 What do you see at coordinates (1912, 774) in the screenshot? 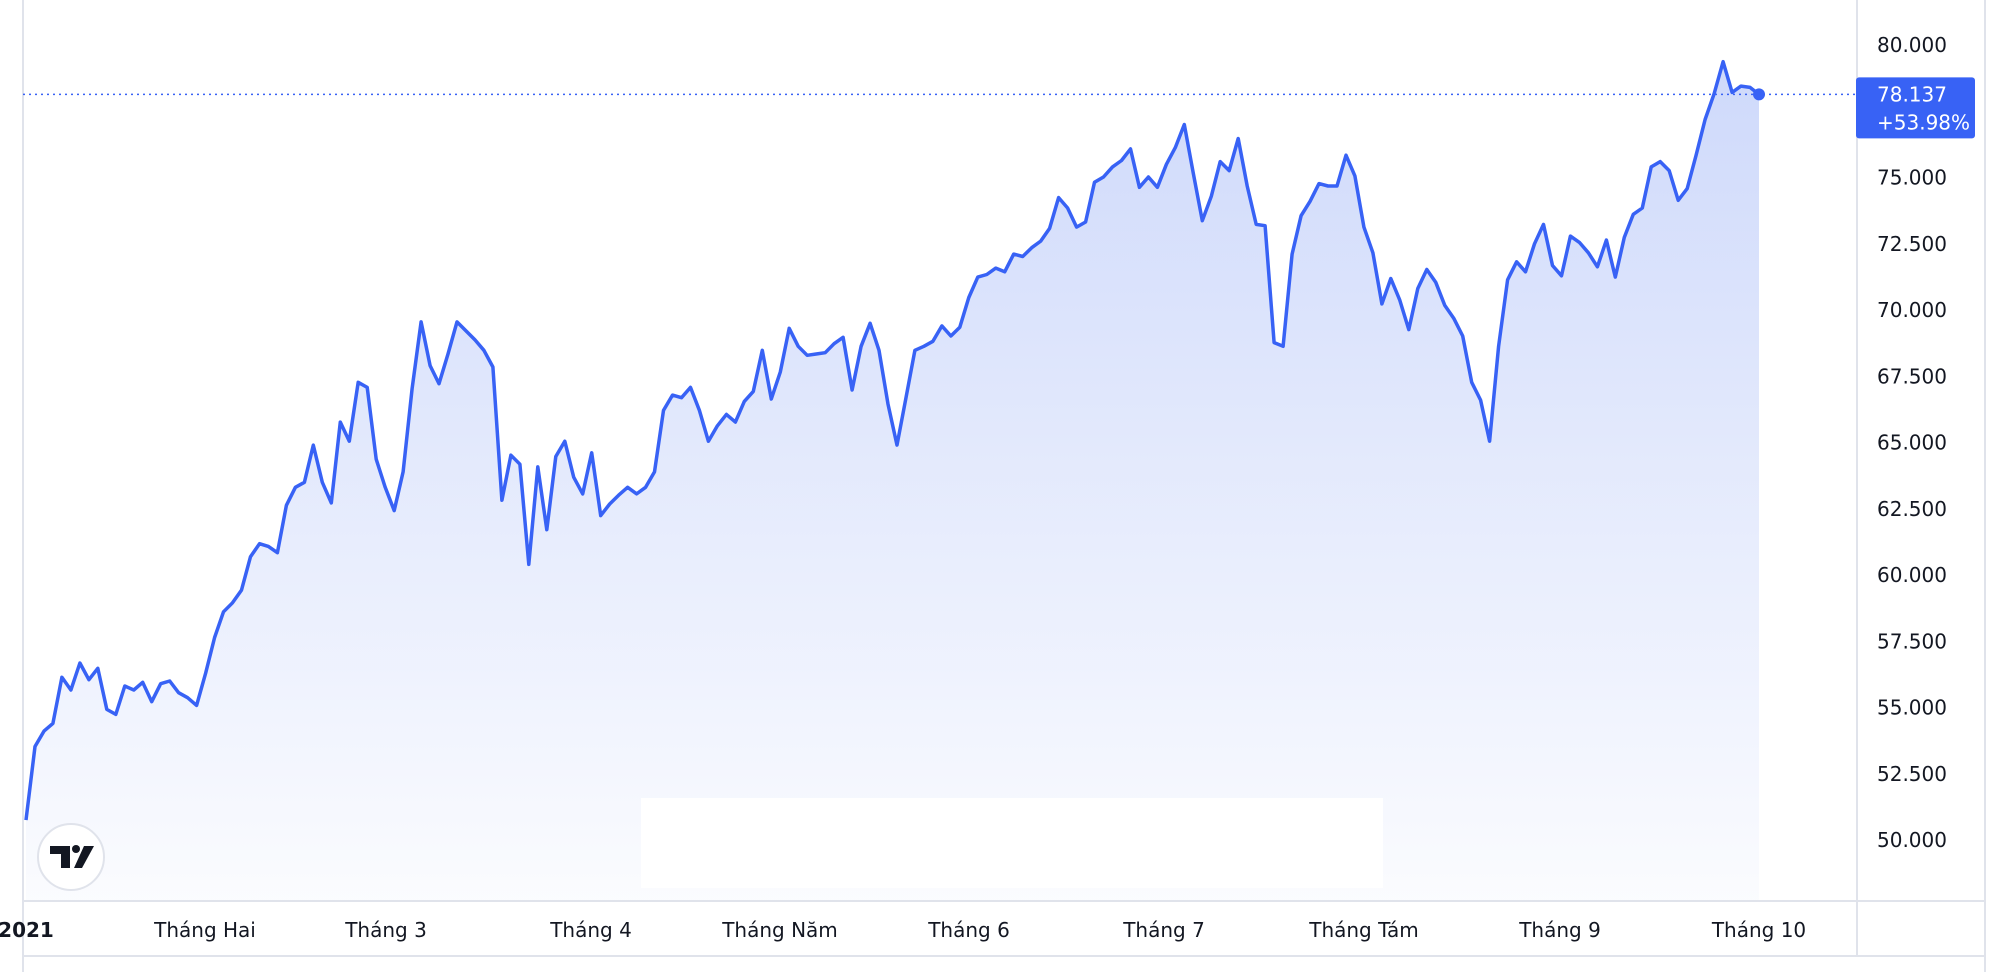
I see `y-tick-label: 52.500` at bounding box center [1912, 774].